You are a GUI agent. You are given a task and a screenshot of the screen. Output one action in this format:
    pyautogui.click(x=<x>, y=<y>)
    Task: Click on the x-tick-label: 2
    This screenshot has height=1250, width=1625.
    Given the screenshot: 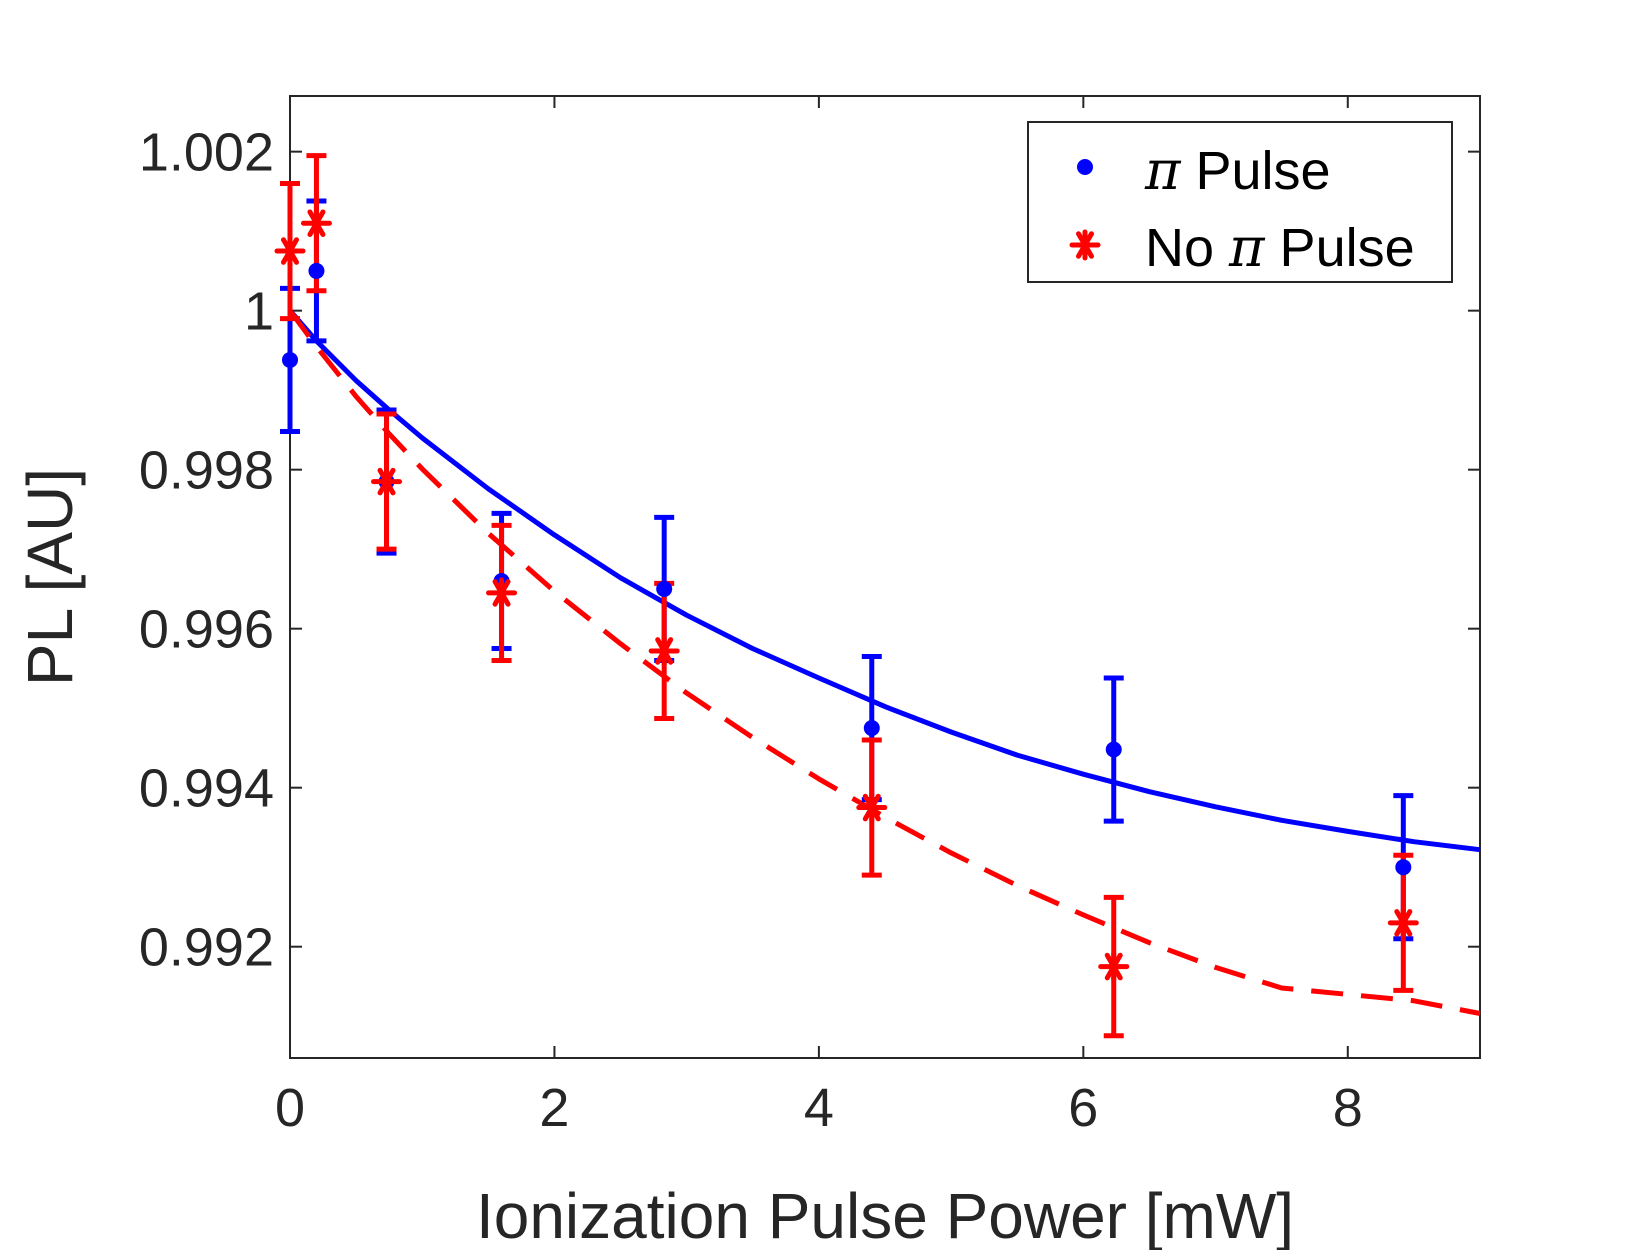 What is the action you would take?
    pyautogui.click(x=554, y=1108)
    